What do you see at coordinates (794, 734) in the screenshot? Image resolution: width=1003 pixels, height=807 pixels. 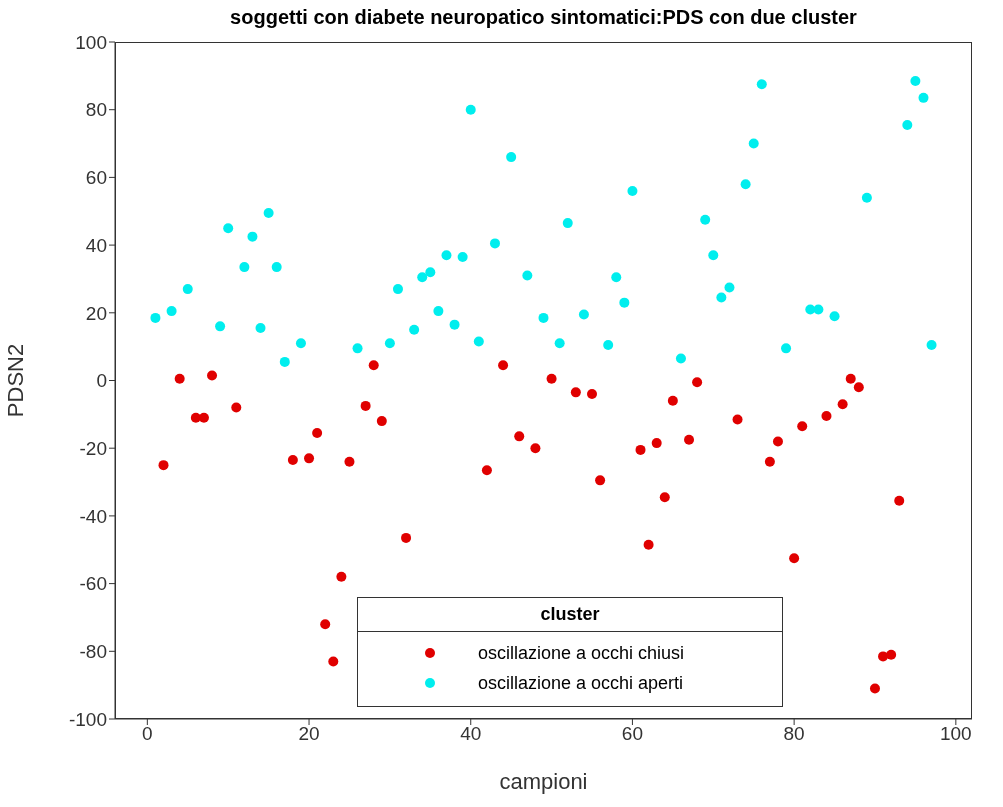 I see `x-tick-label: 80` at bounding box center [794, 734].